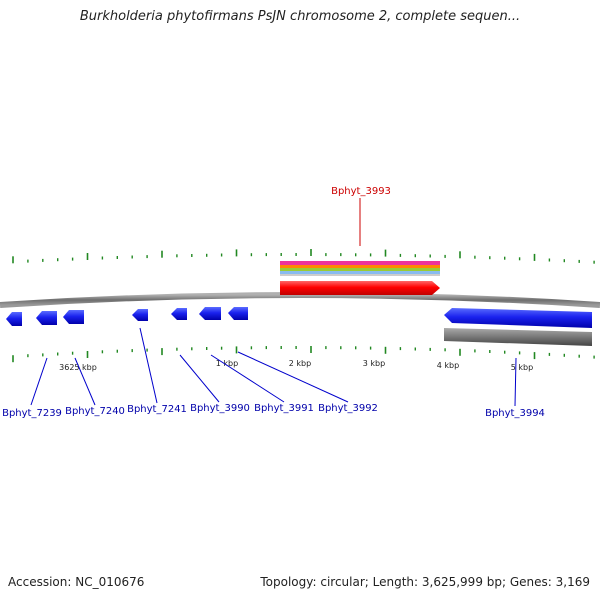 The height and width of the screenshot is (600, 600). I want to click on forward-tick-row, so click(303, 256).